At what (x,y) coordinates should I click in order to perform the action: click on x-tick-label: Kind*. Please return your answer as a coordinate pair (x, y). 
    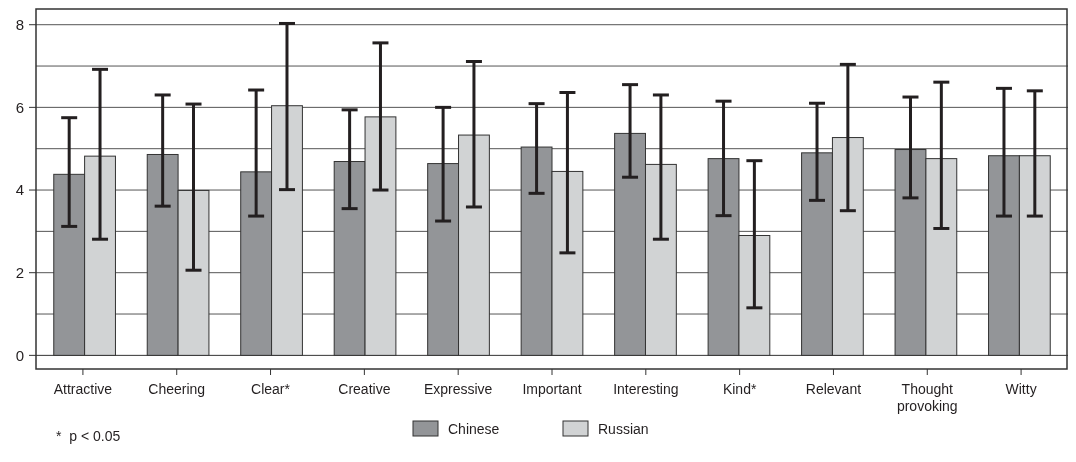
    Looking at the image, I should click on (739, 389).